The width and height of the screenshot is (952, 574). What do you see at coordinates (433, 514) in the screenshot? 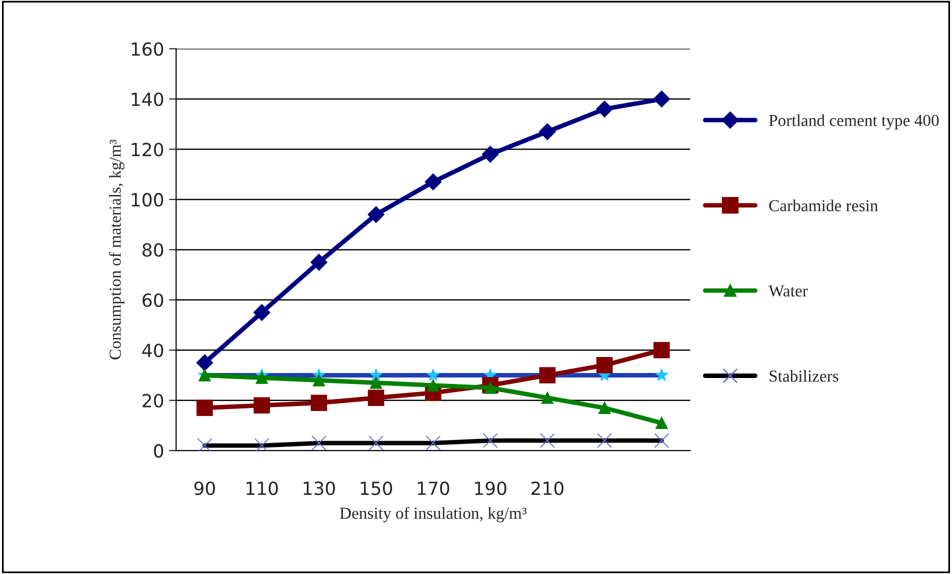
I see `x-axis-title: Density of insulation, kg/m³` at bounding box center [433, 514].